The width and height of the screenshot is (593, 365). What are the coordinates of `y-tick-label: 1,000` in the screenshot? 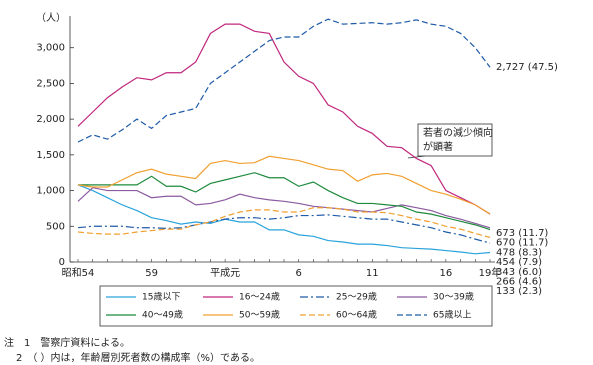 It's located at (50, 191).